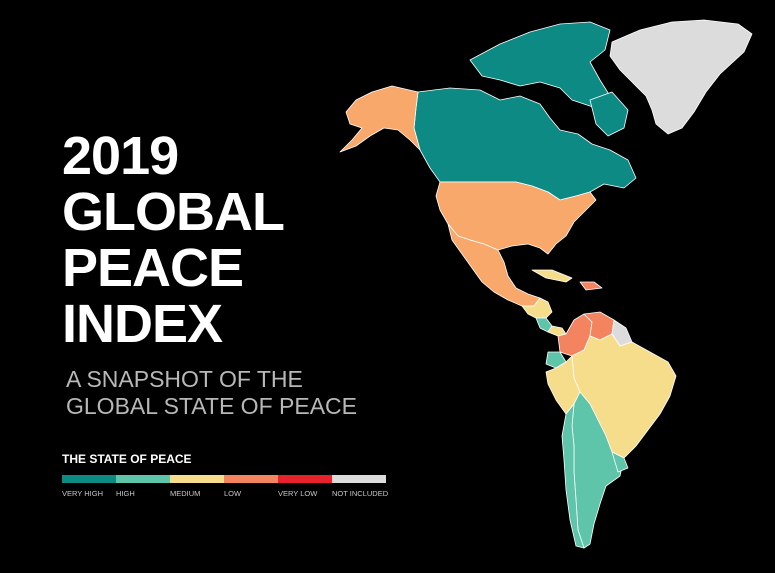  What do you see at coordinates (173, 212) in the screenshot?
I see `title-line-2: GLOBAL` at bounding box center [173, 212].